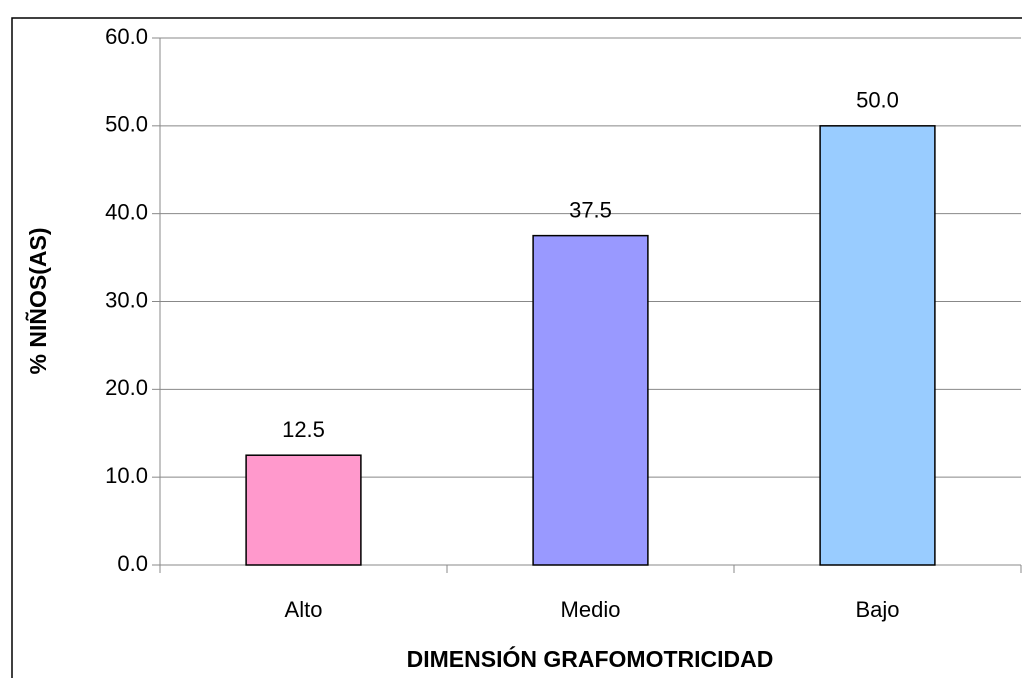 This screenshot has width=1022, height=678. What do you see at coordinates (126, 211) in the screenshot?
I see `y-tick-label: 40.0` at bounding box center [126, 211].